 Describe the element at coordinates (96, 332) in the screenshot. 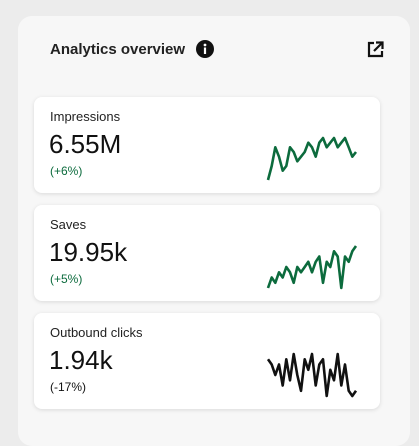

I see `metric-label: Outbound clicks` at that location.